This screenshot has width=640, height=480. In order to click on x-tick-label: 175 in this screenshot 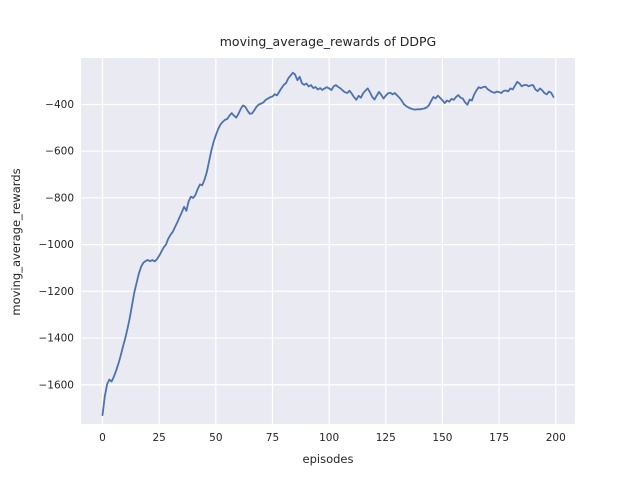, I will do `click(499, 438)`.